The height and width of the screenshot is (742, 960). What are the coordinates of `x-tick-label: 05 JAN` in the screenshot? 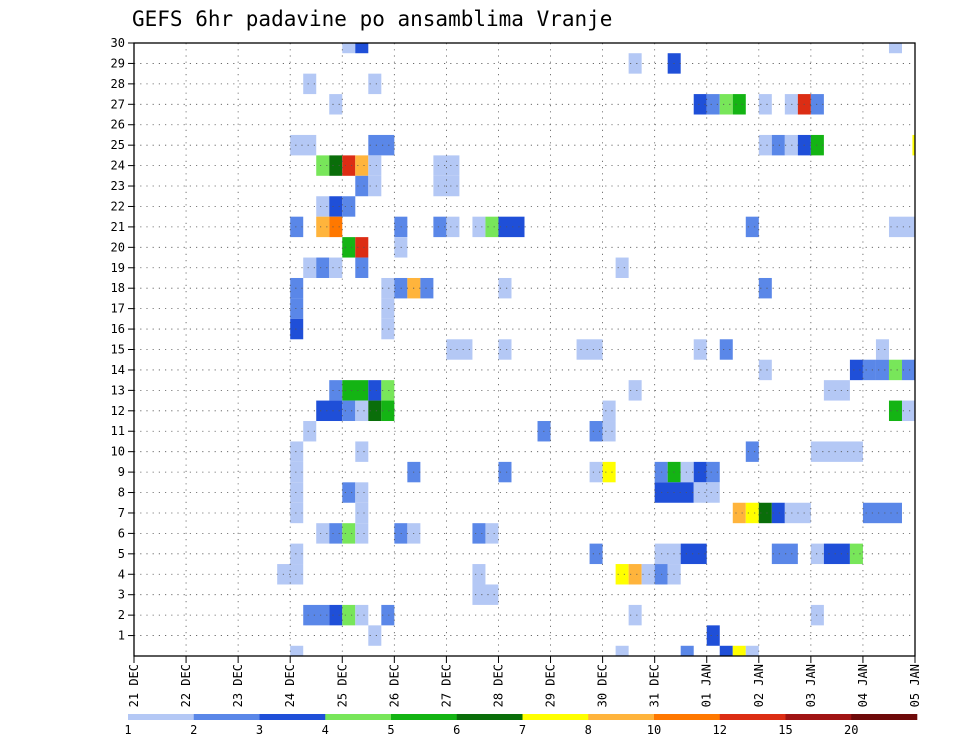 It's located at (915, 685).